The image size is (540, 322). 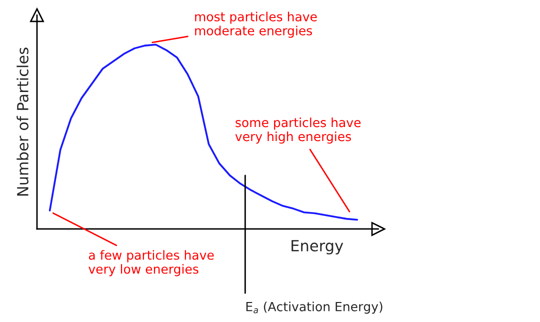 I want to click on text: most particles have moderate energies, so click(x=256, y=25).